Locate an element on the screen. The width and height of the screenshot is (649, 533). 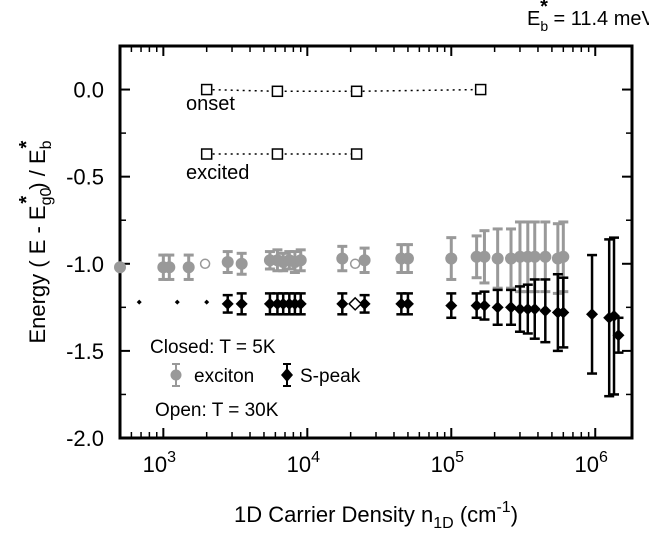
y-tick-label: -0.5 is located at coordinates (85, 177).